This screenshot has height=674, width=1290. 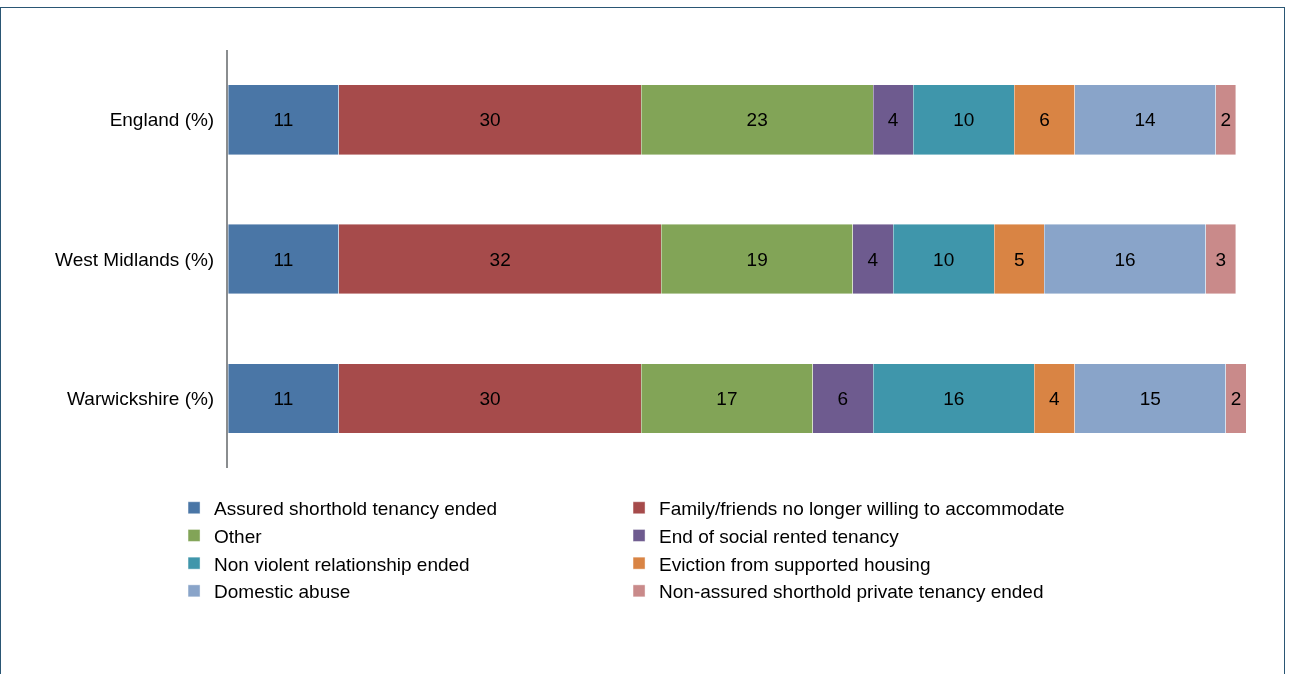 What do you see at coordinates (851, 592) in the screenshot?
I see `legend-label: Non-assured shorthold private tenancy ended` at bounding box center [851, 592].